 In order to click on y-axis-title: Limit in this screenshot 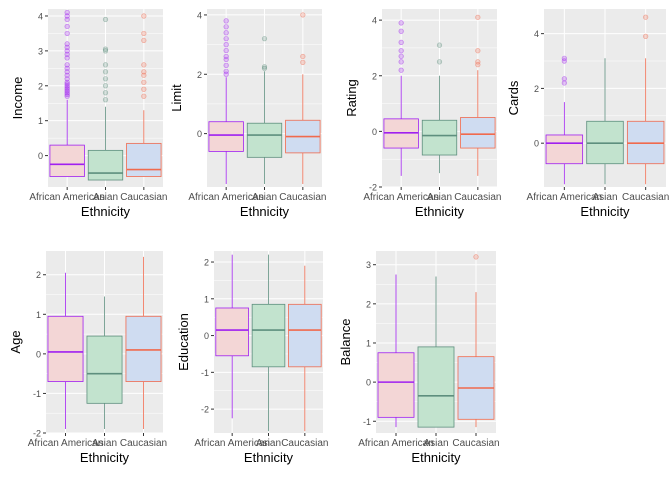, I will do `click(176, 98)`.